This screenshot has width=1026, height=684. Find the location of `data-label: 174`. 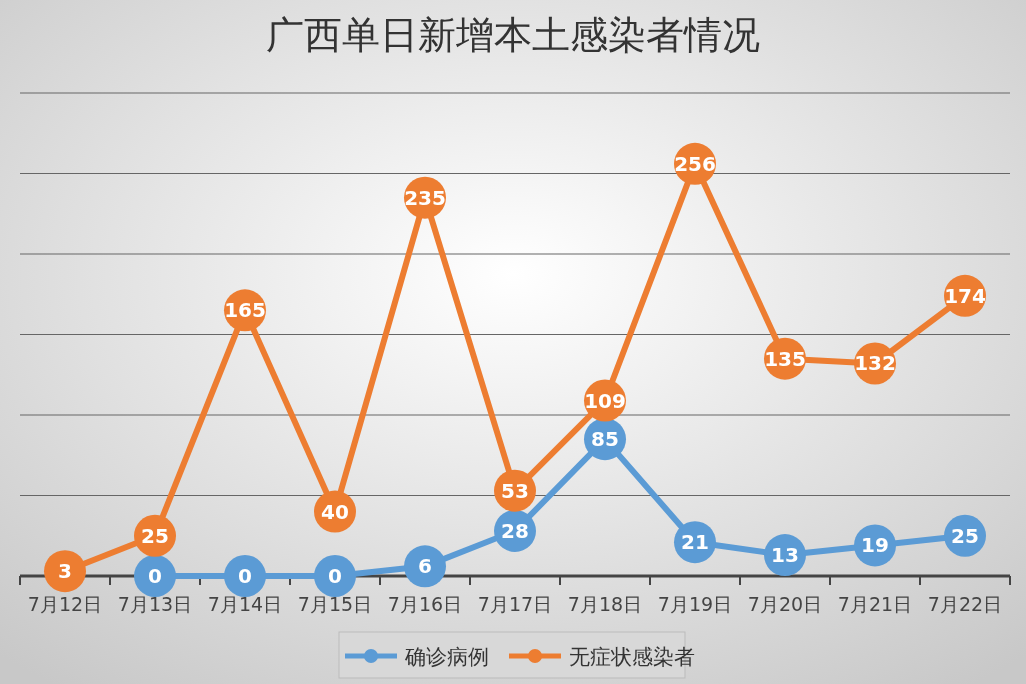

data-label: 174 is located at coordinates (965, 295).